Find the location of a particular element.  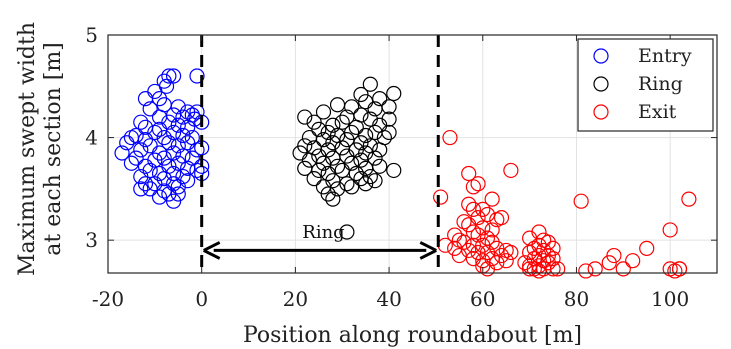

legend: Entry Ring Exit is located at coordinates (645, 85).